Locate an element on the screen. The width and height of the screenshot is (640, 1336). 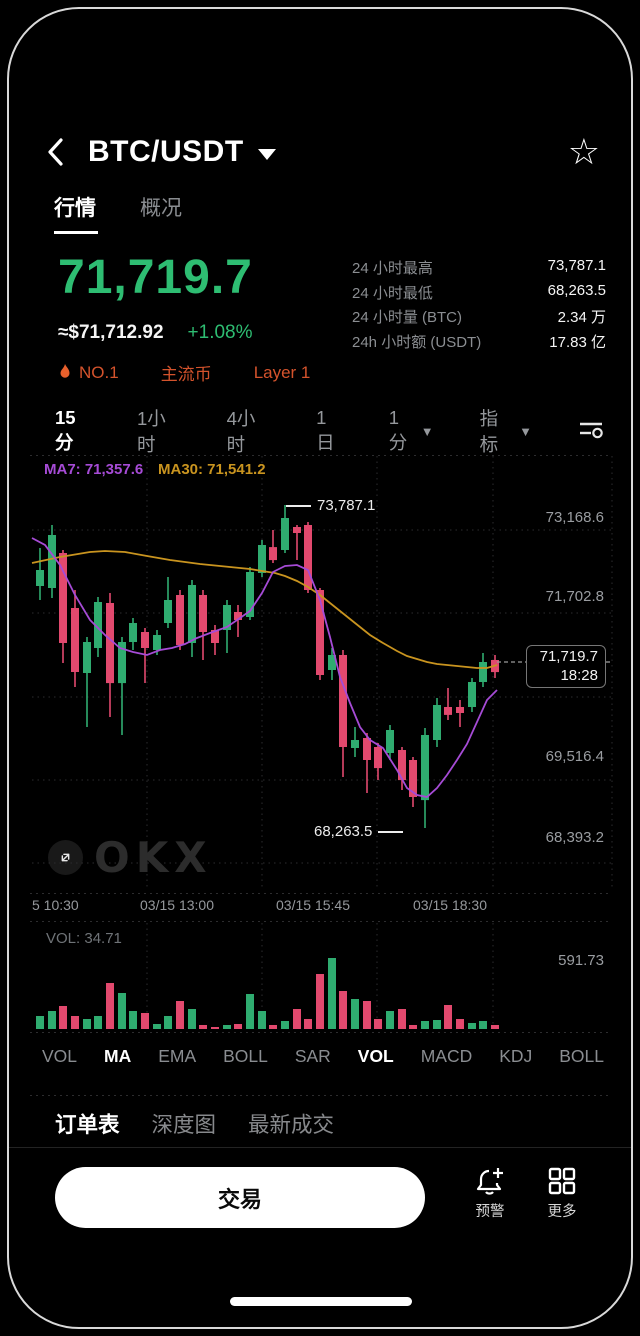
x-axis-label: 03/15 13:00 is located at coordinates (177, 905).